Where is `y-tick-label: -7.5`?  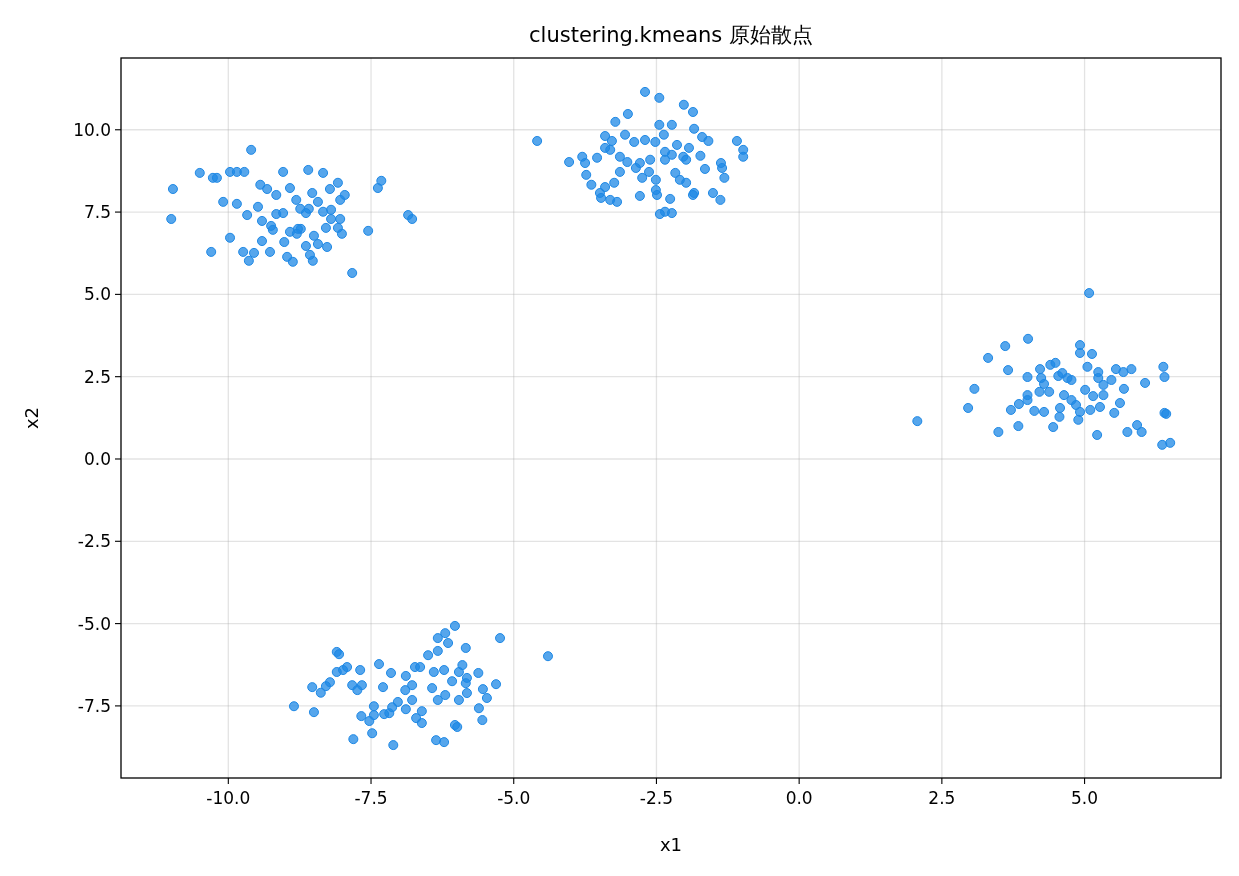 y-tick-label: -7.5 is located at coordinates (94, 705).